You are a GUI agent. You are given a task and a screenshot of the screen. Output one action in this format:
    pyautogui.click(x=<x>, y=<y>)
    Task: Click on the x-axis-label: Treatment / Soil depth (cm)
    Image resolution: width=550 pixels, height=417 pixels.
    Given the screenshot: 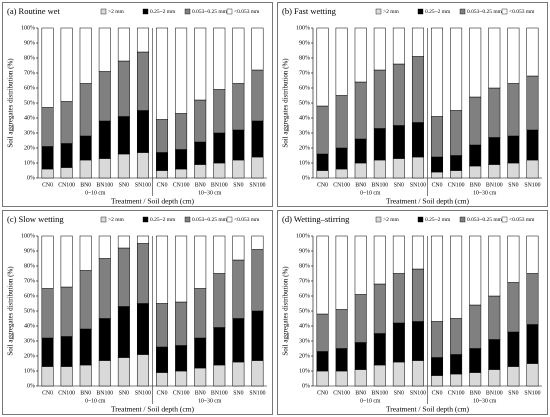 What is the action you would take?
    pyautogui.click(x=428, y=201)
    